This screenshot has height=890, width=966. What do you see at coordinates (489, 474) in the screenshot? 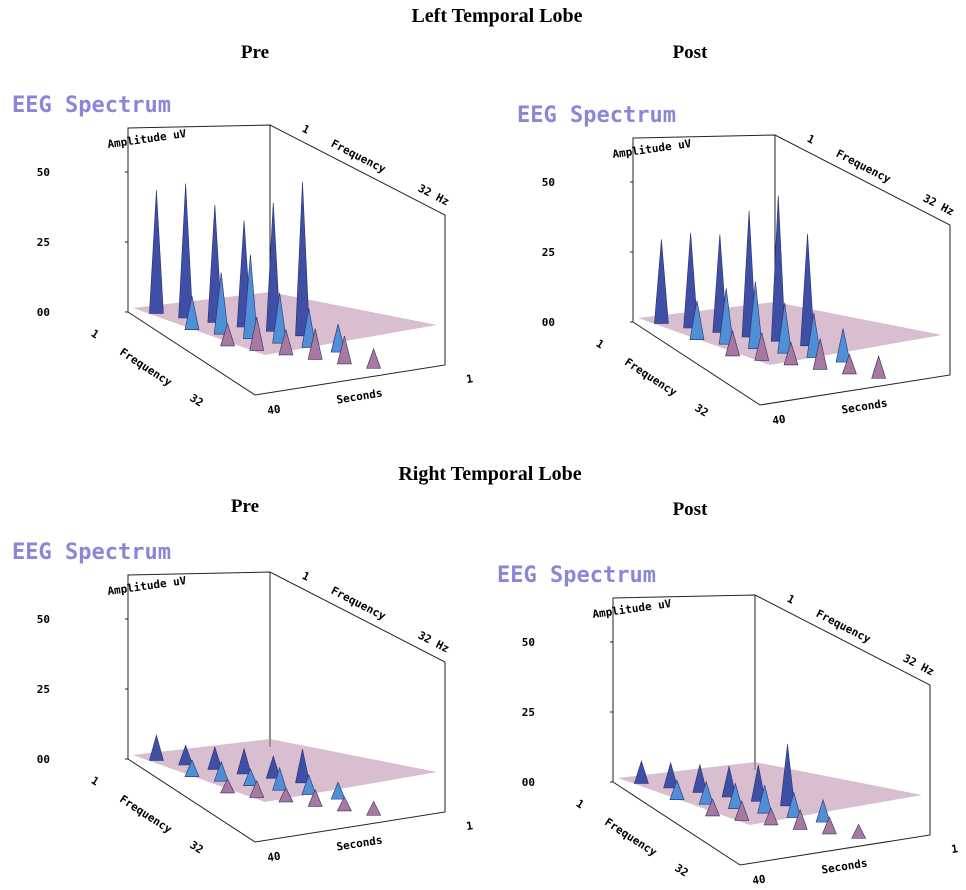
I see `section-title: Right Temporal Lobe` at bounding box center [489, 474].